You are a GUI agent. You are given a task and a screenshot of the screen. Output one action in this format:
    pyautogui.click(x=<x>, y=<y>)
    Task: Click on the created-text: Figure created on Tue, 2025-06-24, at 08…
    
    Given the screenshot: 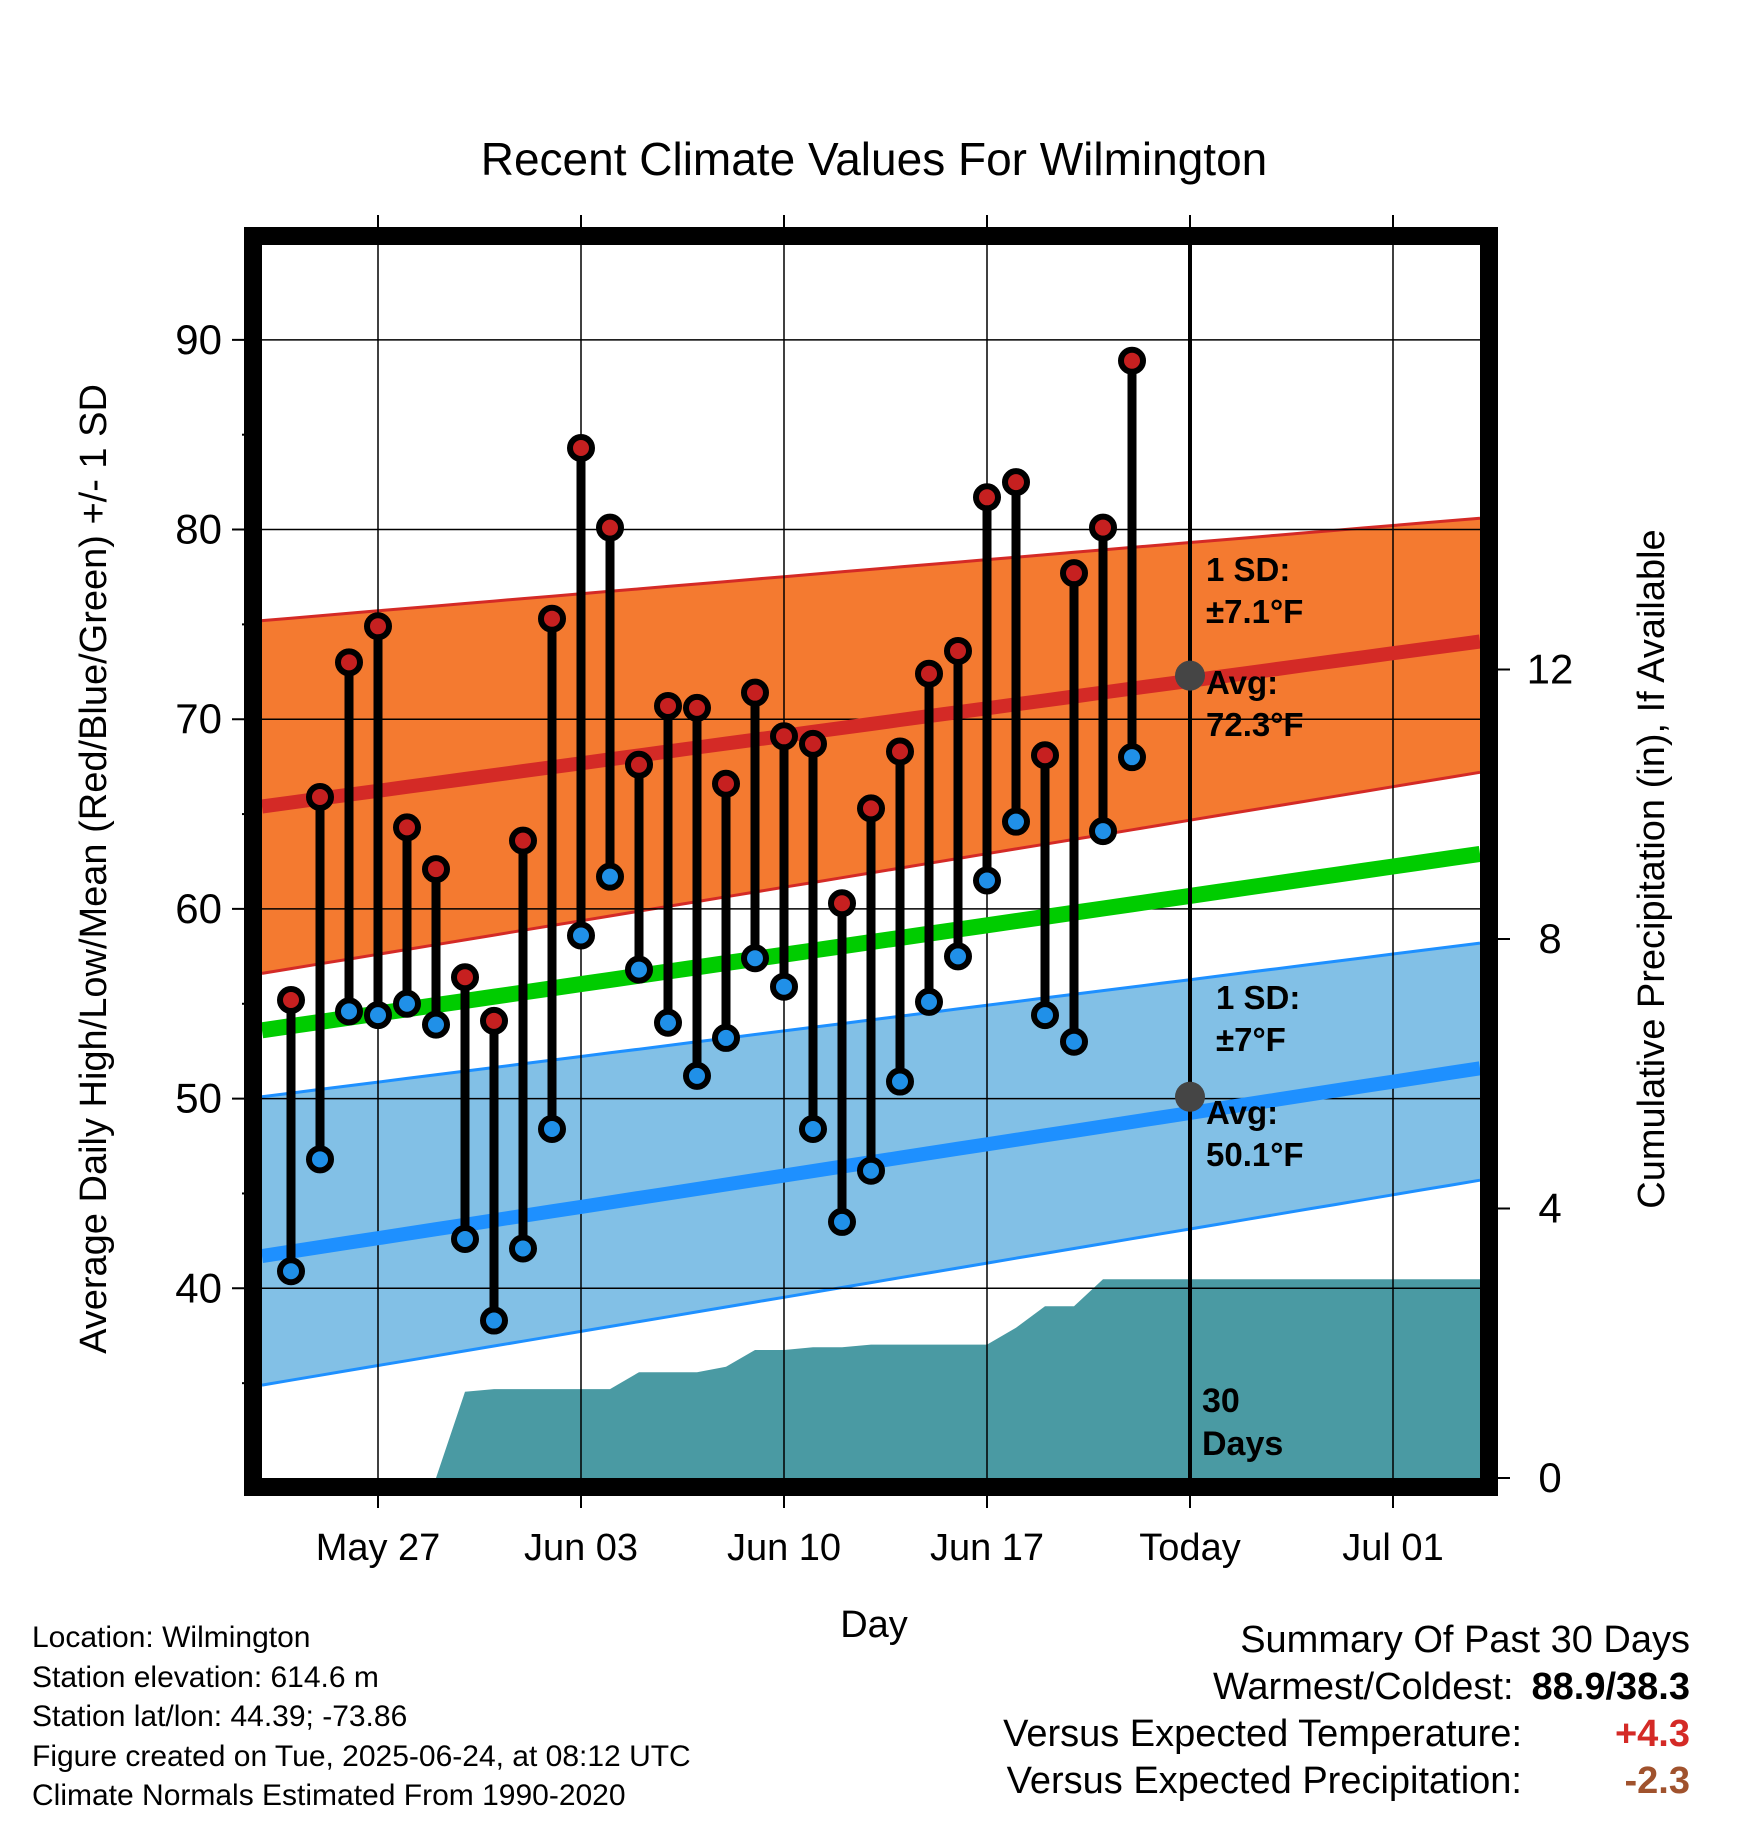 What is the action you would take?
    pyautogui.click(x=361, y=1756)
    